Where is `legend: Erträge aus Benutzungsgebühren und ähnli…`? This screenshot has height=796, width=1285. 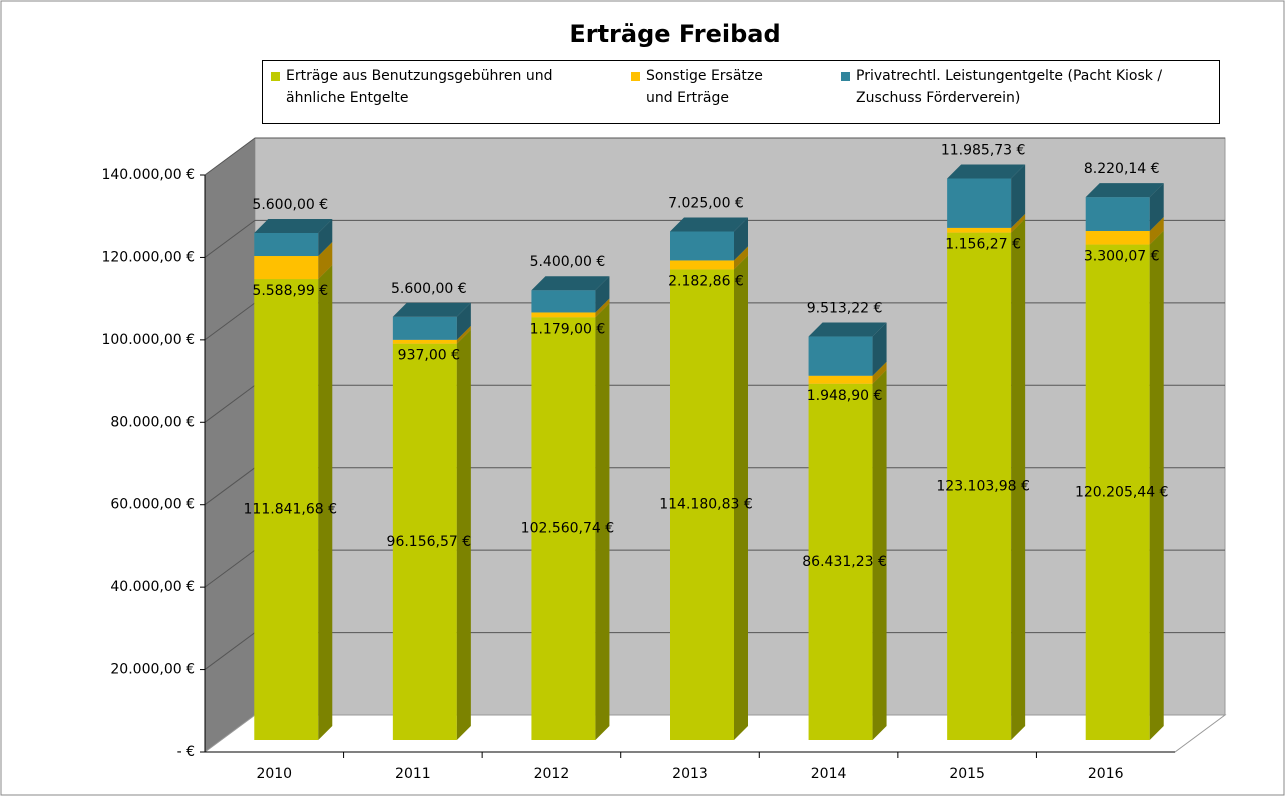 legend: Erträge aus Benutzungsgebühren und ähnli… is located at coordinates (741, 92).